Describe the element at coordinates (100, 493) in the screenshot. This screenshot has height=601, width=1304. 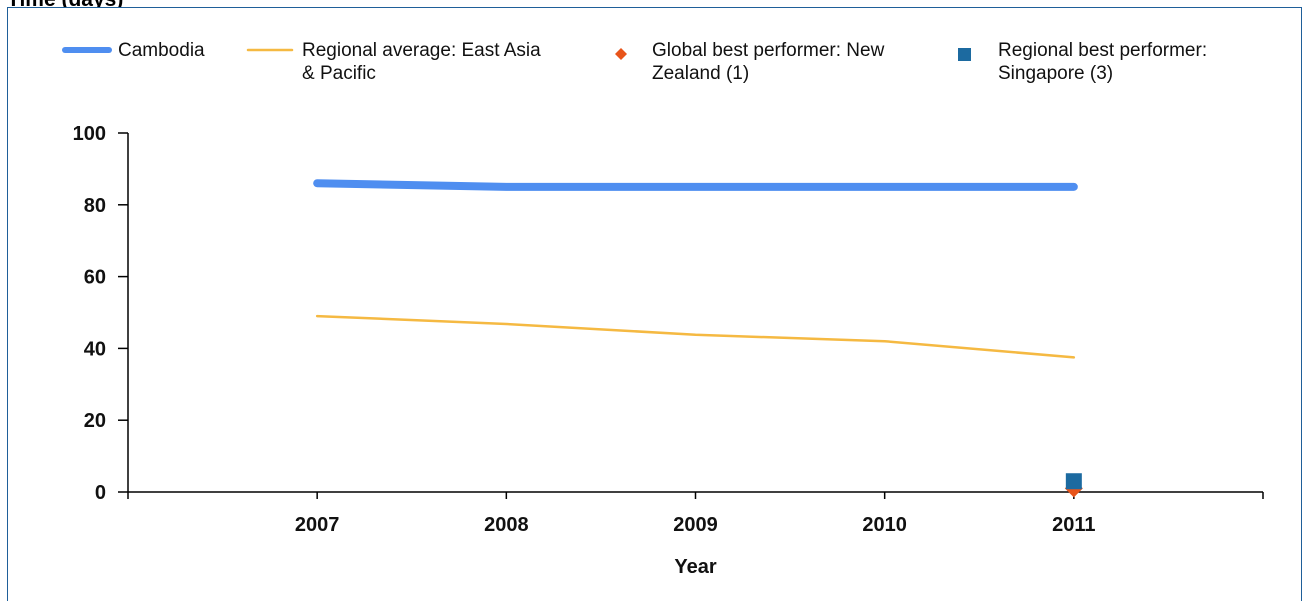
I see `y-tick-label-0: 0` at that location.